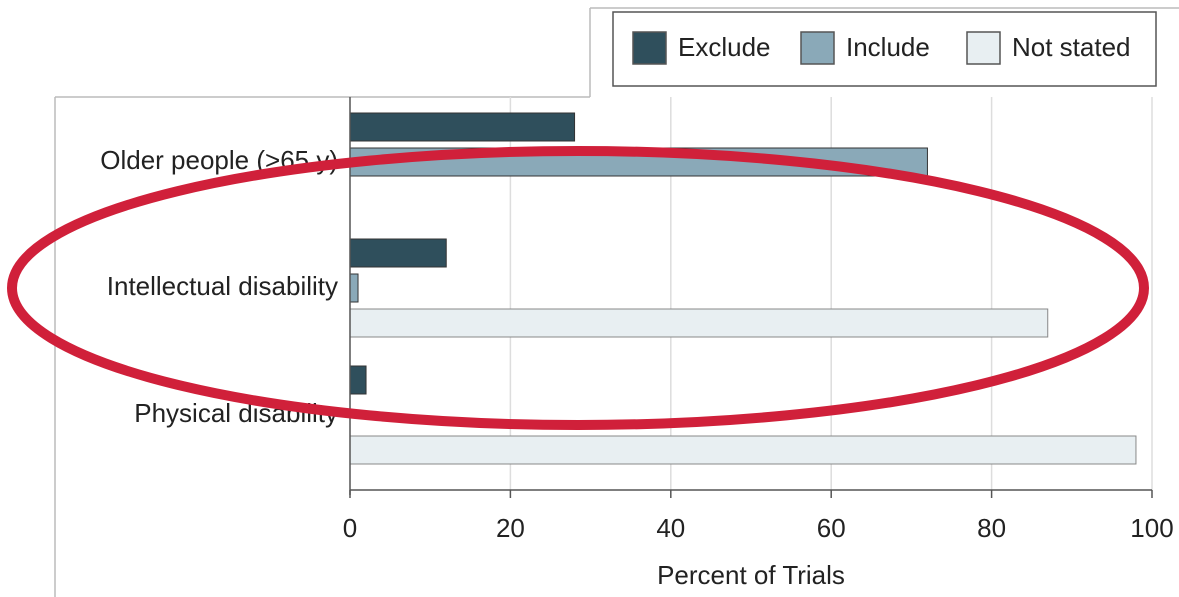  Describe the element at coordinates (222, 286) in the screenshot. I see `y-tick-label: Intellectual disability` at that location.